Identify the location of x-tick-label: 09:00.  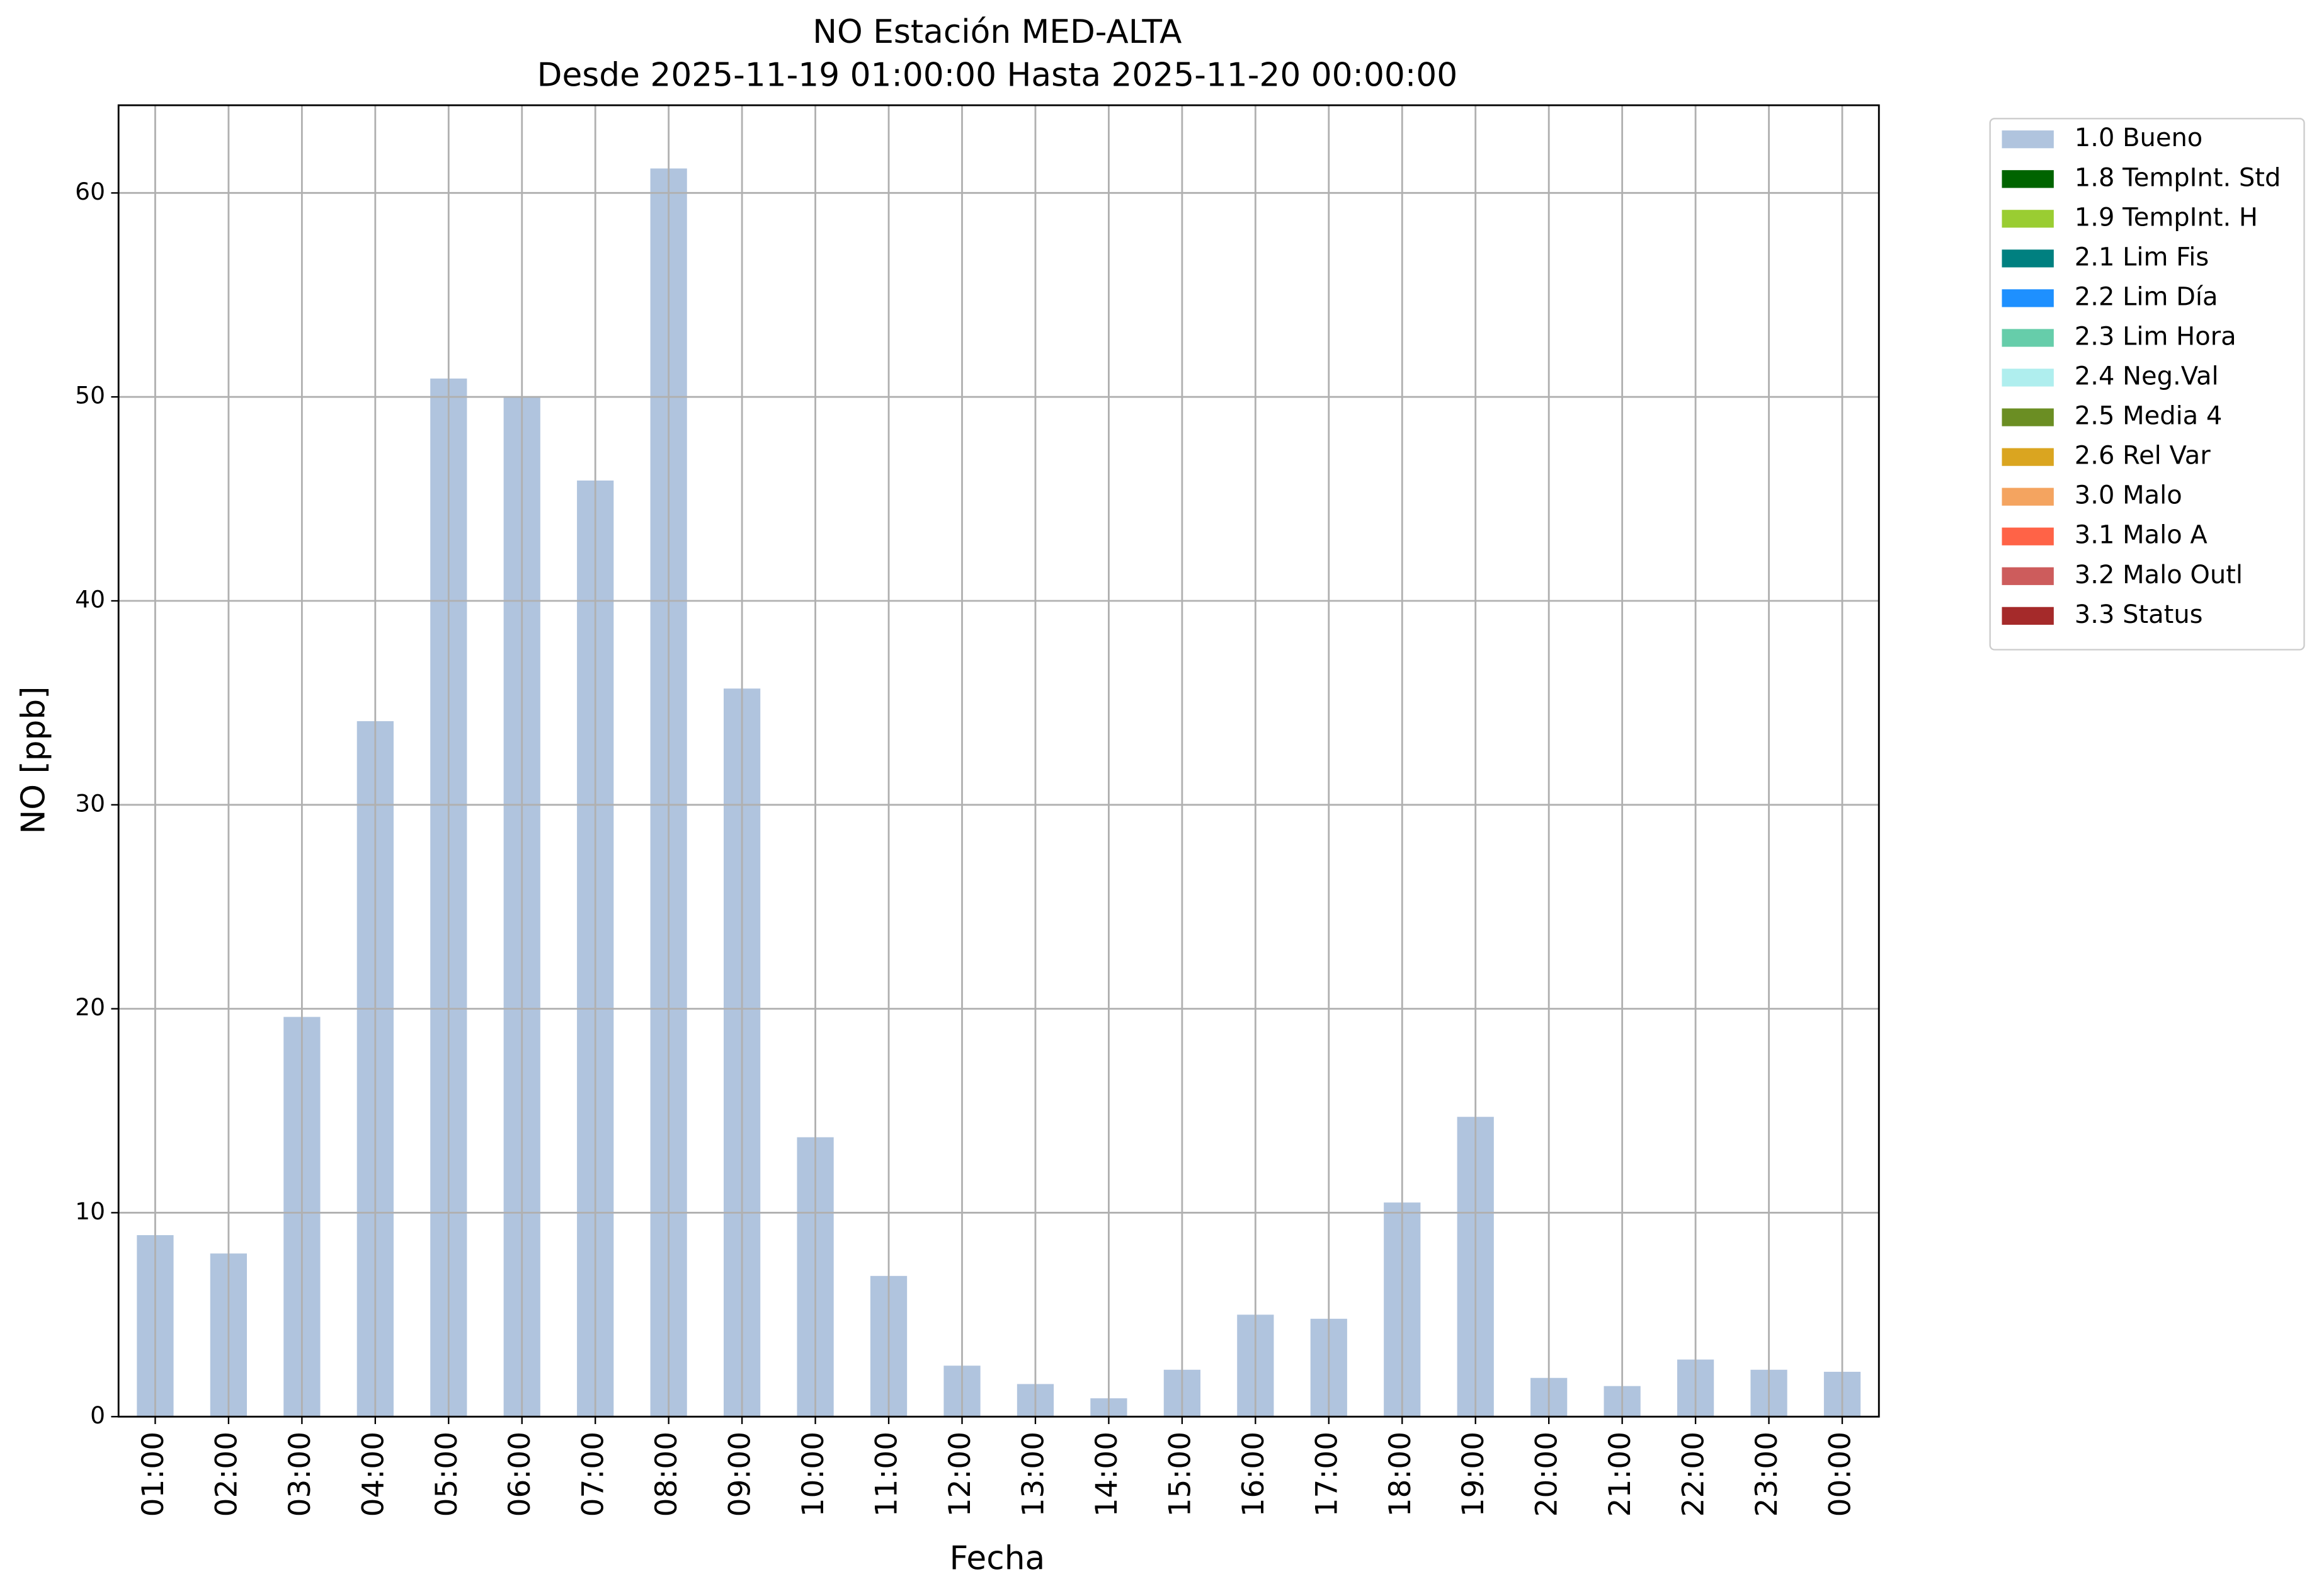
(740, 1474).